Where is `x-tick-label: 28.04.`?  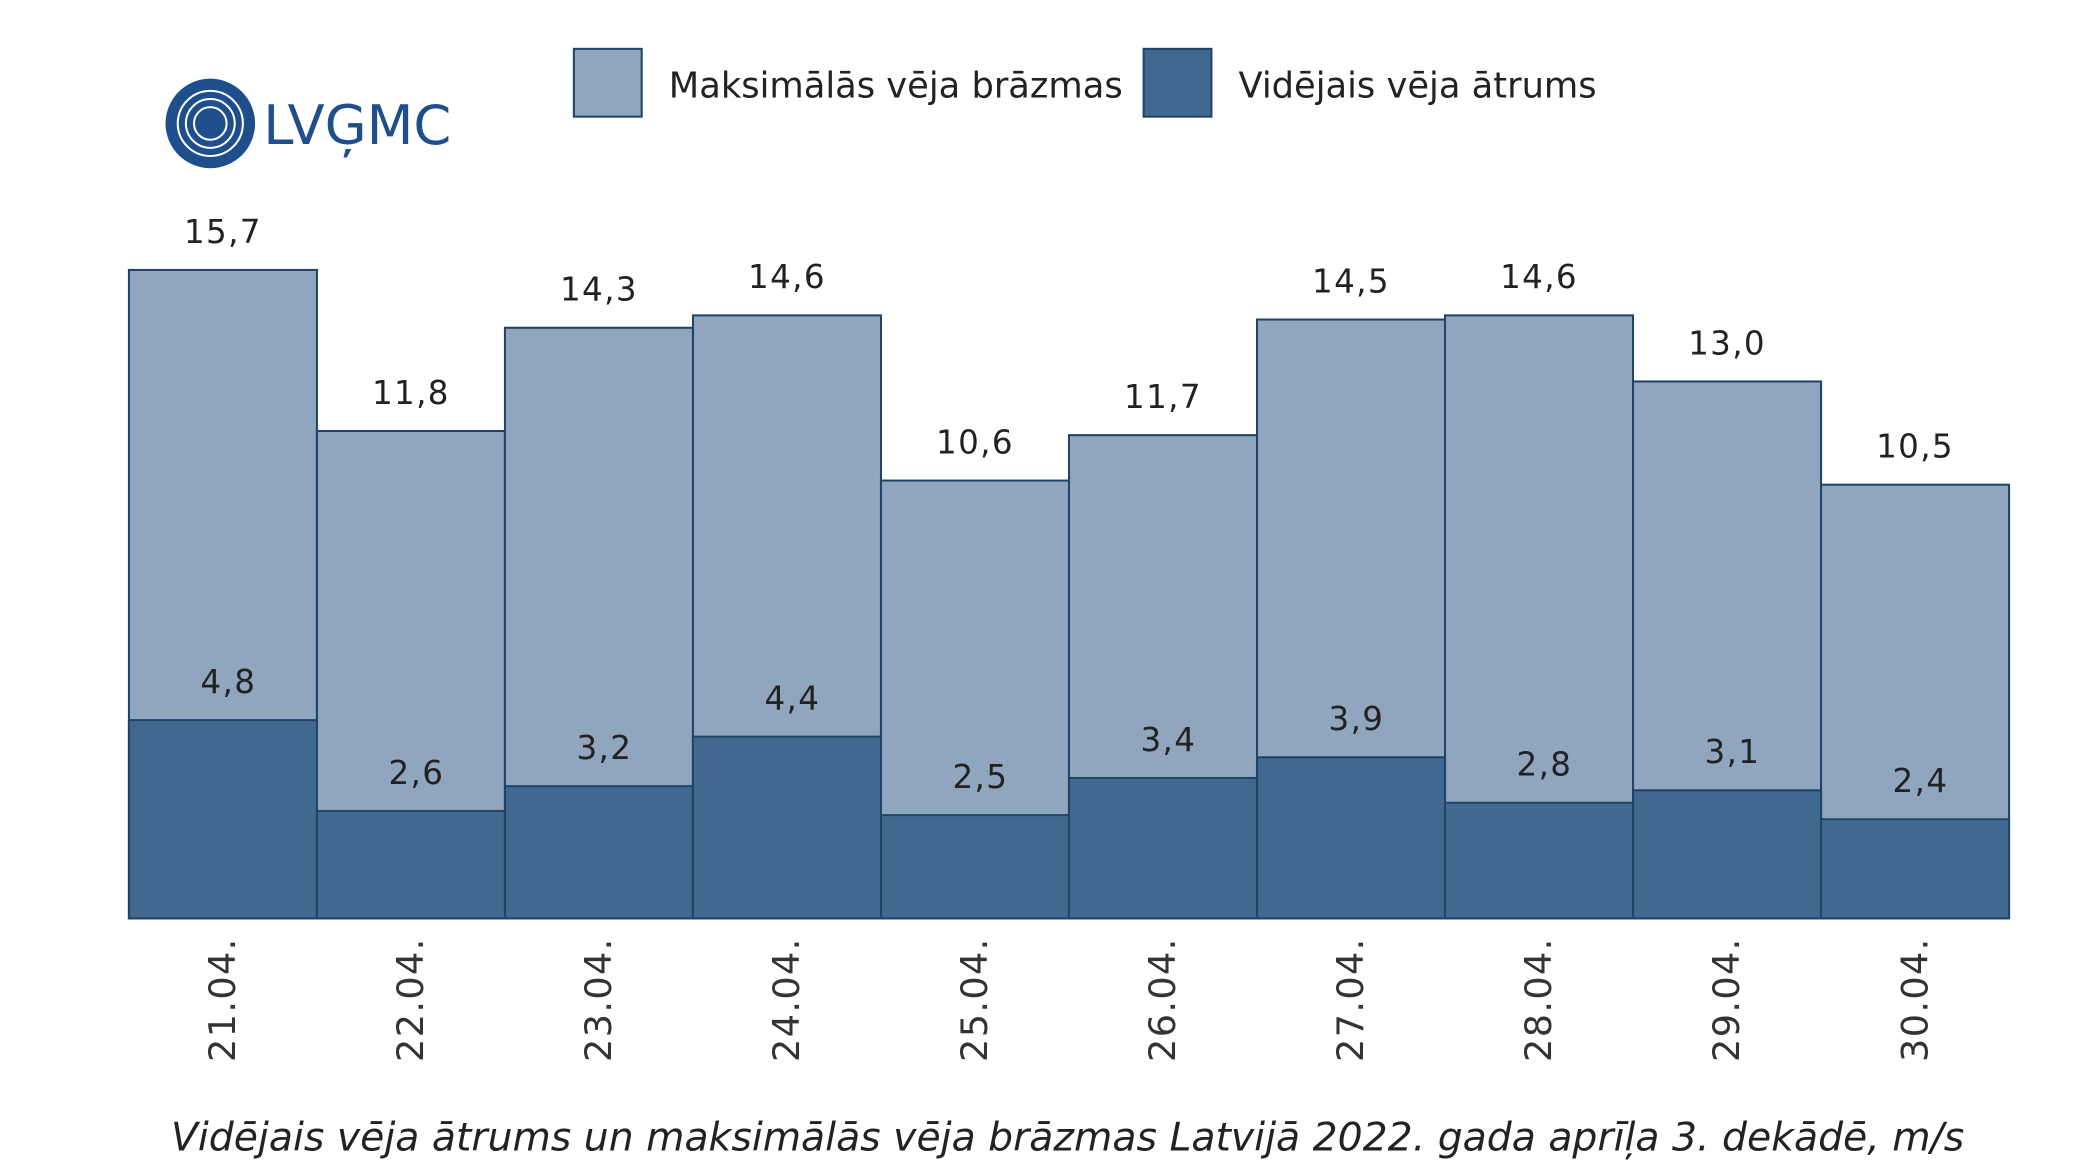
x-tick-label: 28.04. is located at coordinates (1538, 999).